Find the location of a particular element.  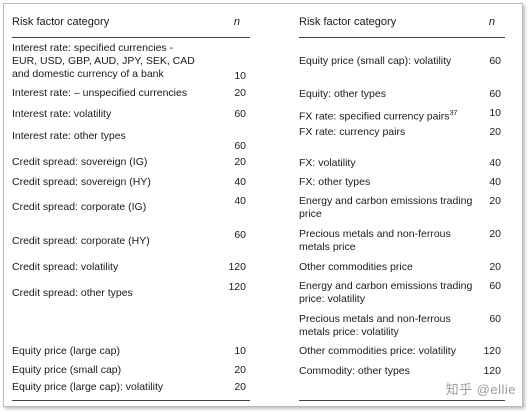

row-label: Interest rate: volatility is located at coordinates (62, 114).